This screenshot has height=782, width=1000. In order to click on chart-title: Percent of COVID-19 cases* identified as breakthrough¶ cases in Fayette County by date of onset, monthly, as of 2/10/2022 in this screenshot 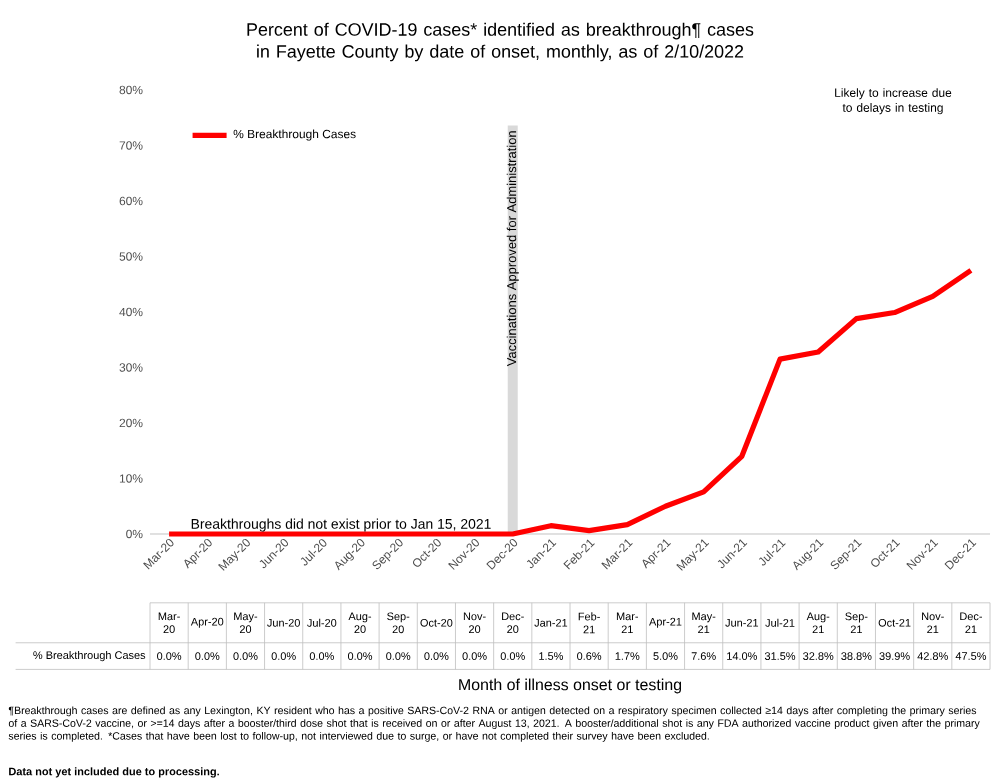, I will do `click(500, 42)`.